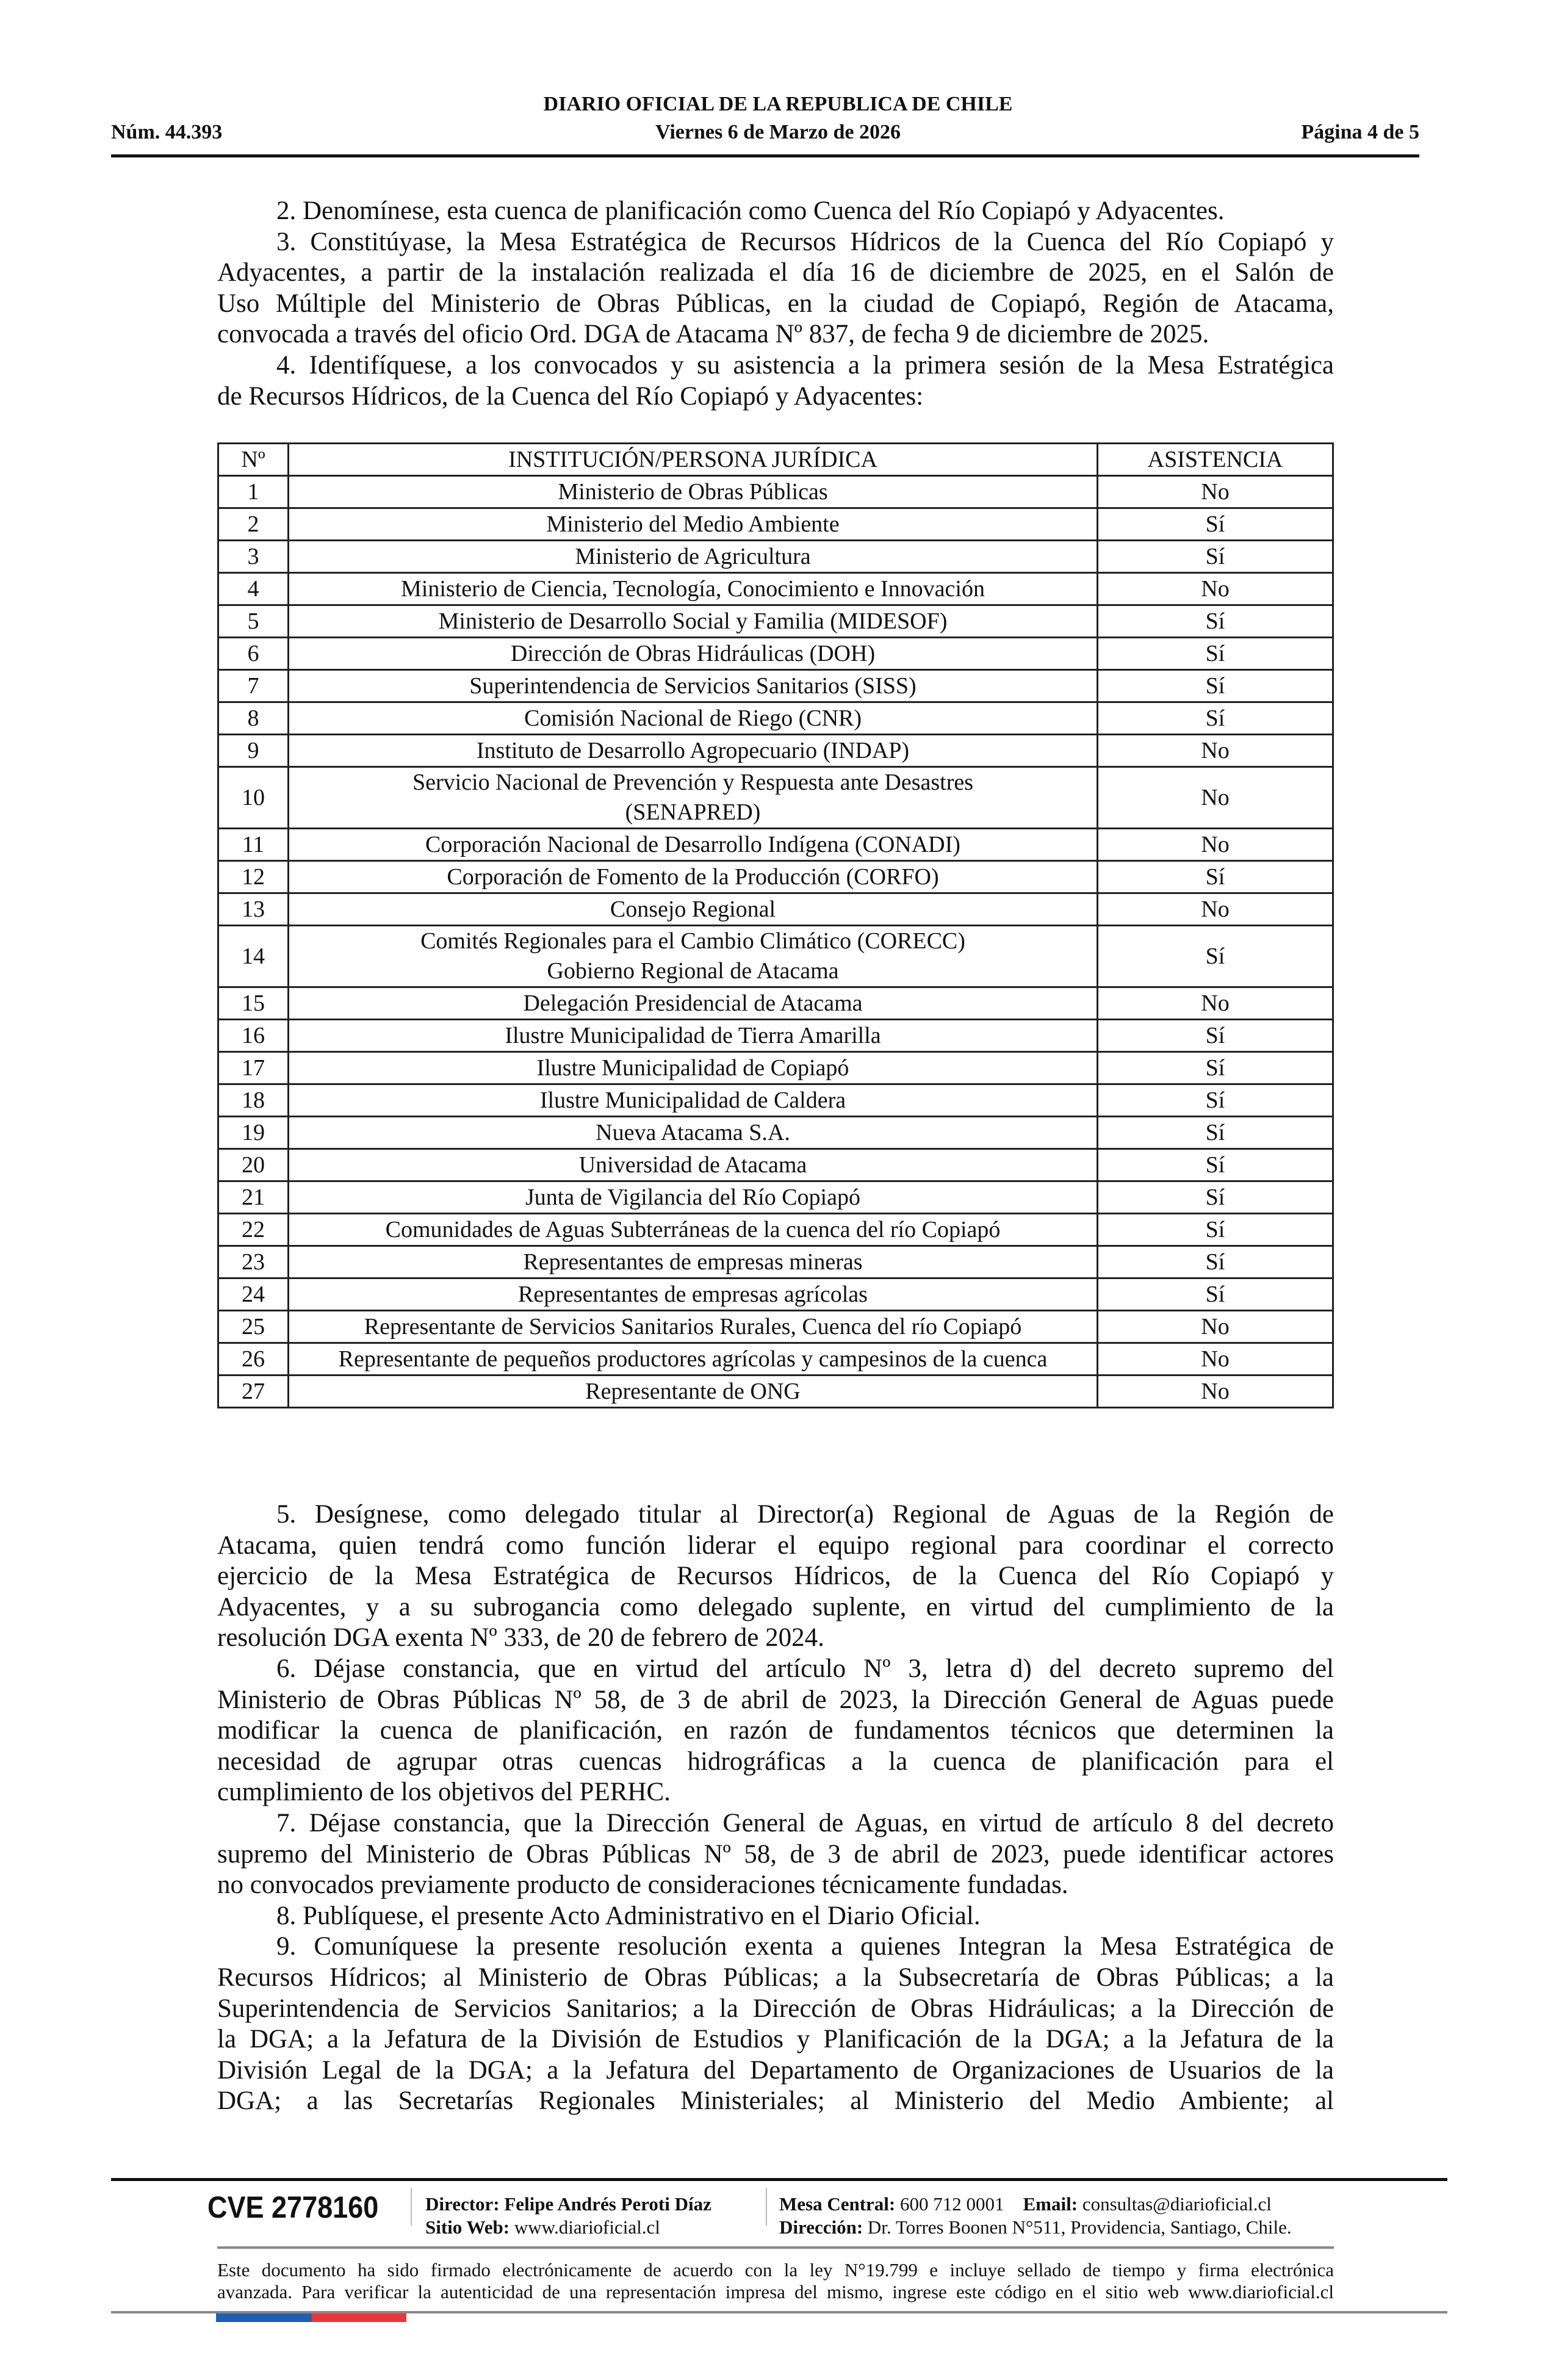 Image resolution: width=1556 pixels, height=2380 pixels. Describe the element at coordinates (253, 556) in the screenshot. I see `row-number: 3` at that location.